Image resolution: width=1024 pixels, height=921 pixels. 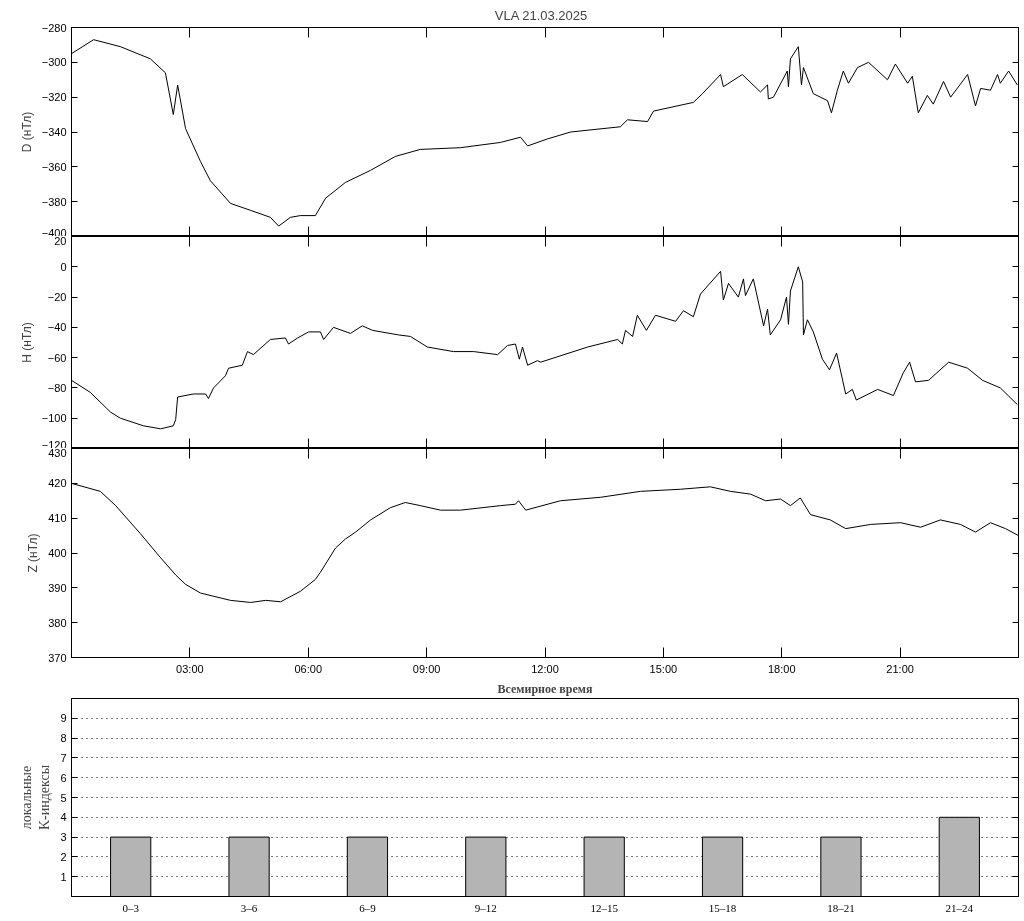 I want to click on y-tick-label: 390, so click(x=57, y=587).